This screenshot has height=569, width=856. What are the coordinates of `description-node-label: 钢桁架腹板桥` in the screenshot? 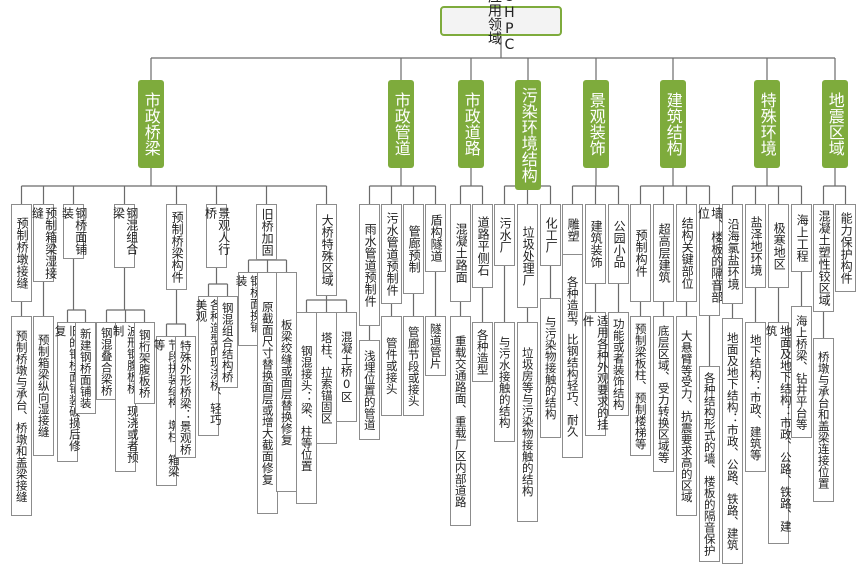 It's located at (144, 363).